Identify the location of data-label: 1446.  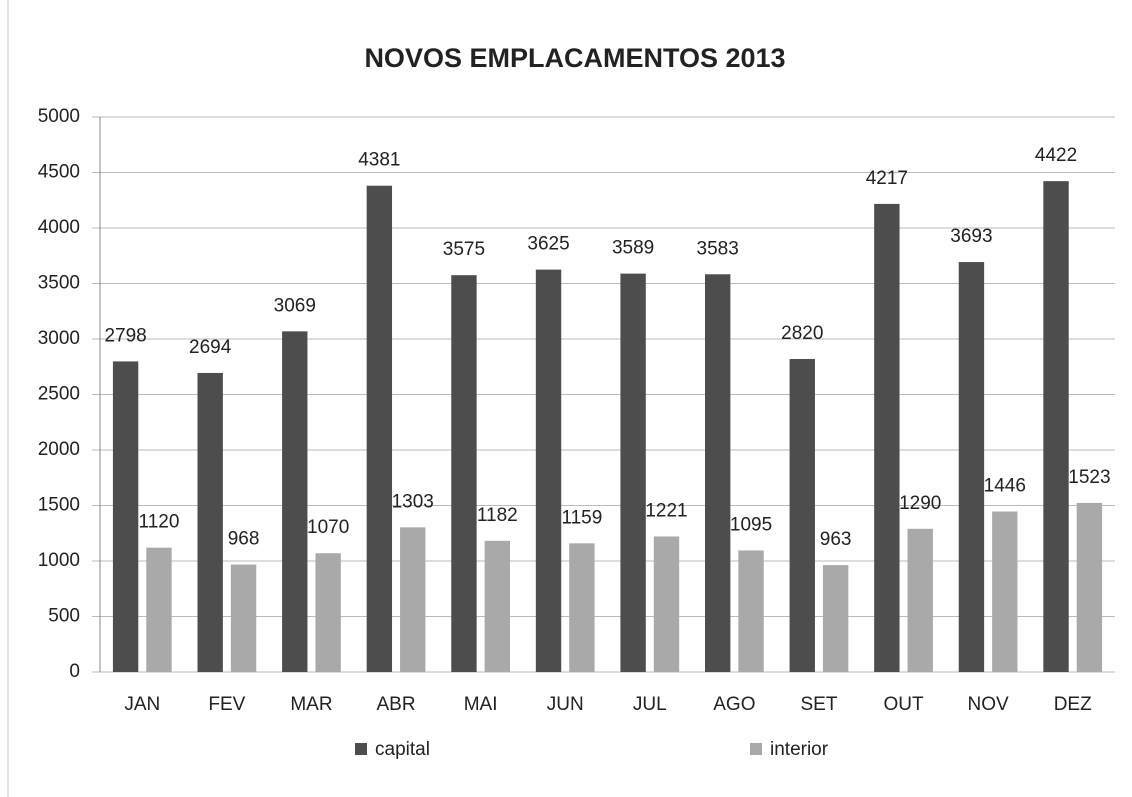
(1005, 486).